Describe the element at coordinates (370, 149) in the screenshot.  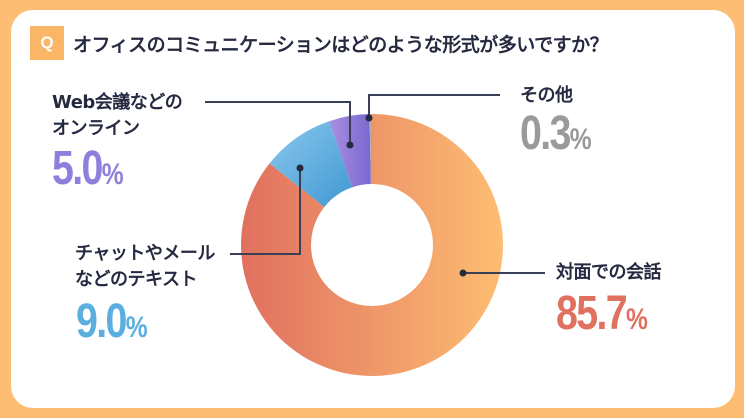
I see `slice-other` at that location.